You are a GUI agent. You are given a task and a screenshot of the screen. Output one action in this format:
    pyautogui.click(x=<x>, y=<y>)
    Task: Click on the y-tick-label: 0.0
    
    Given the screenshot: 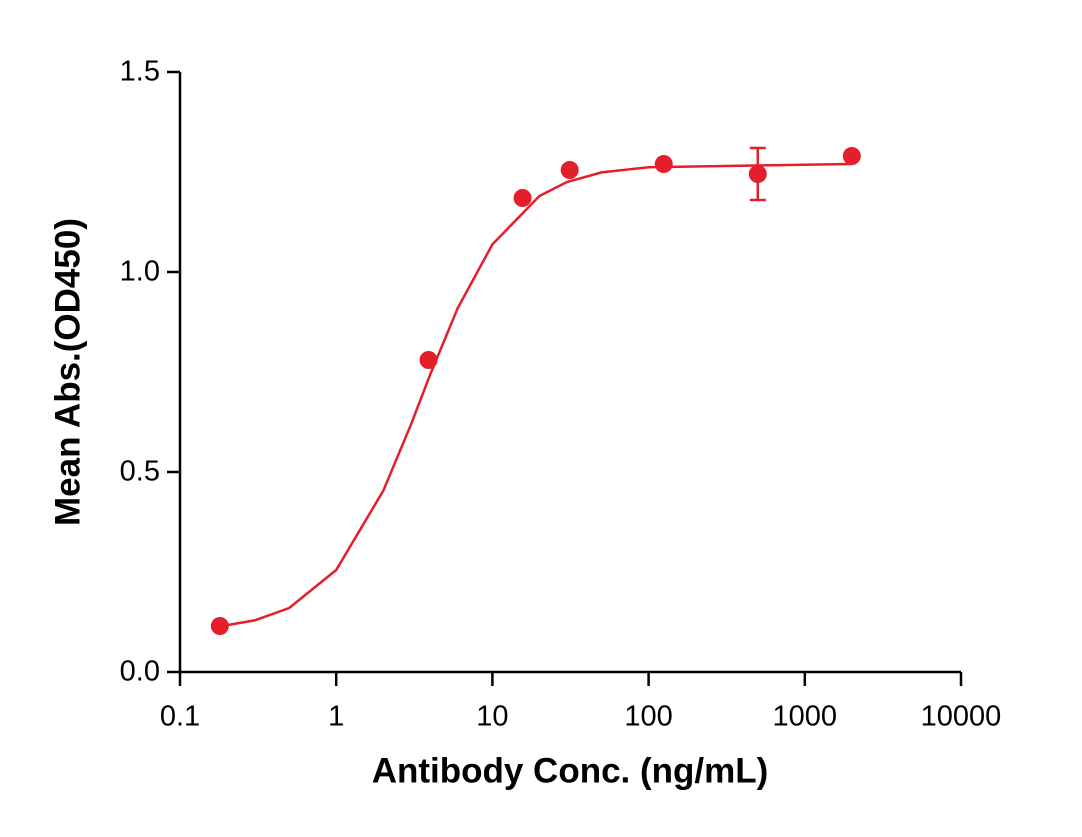 What is the action you would take?
    pyautogui.click(x=140, y=672)
    